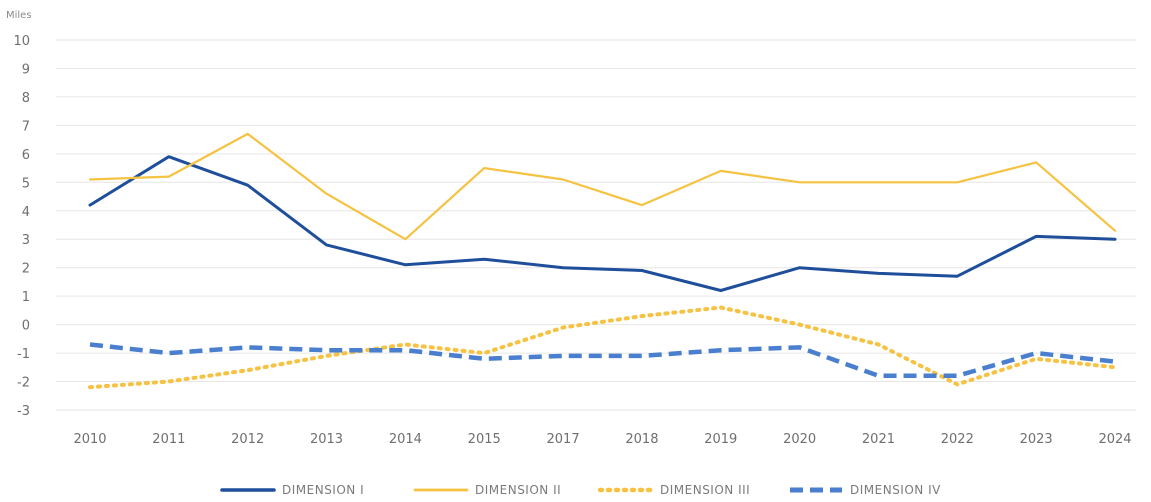  Describe the element at coordinates (89, 439) in the screenshot. I see `x-tick-label: 2010` at that location.